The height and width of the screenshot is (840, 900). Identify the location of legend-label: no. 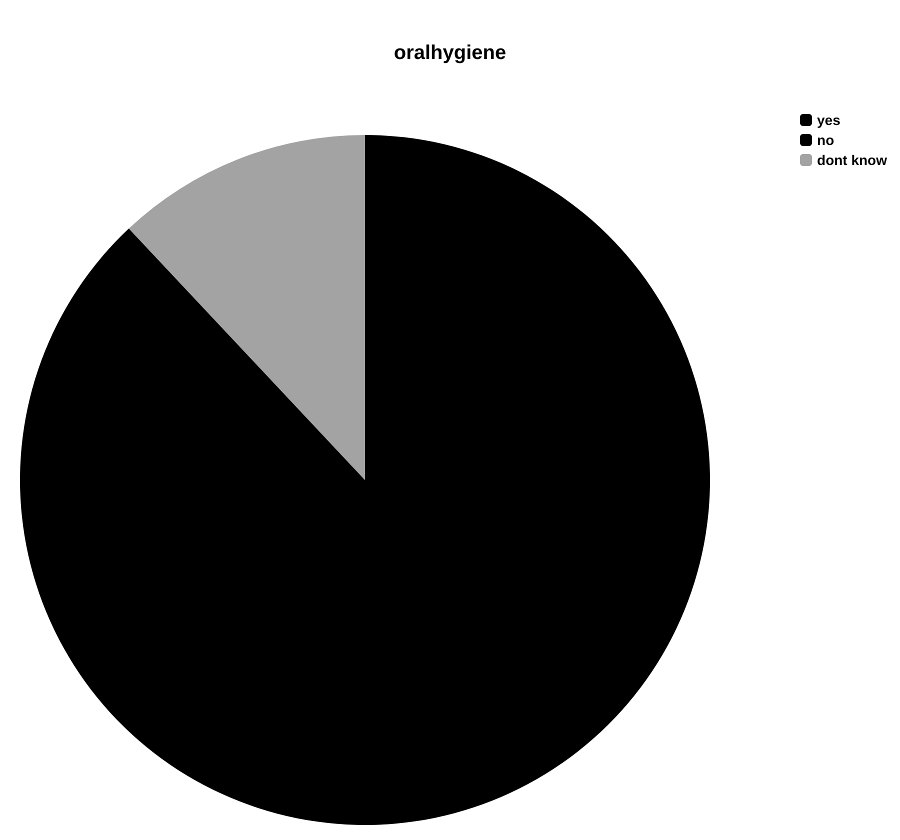
(825, 140).